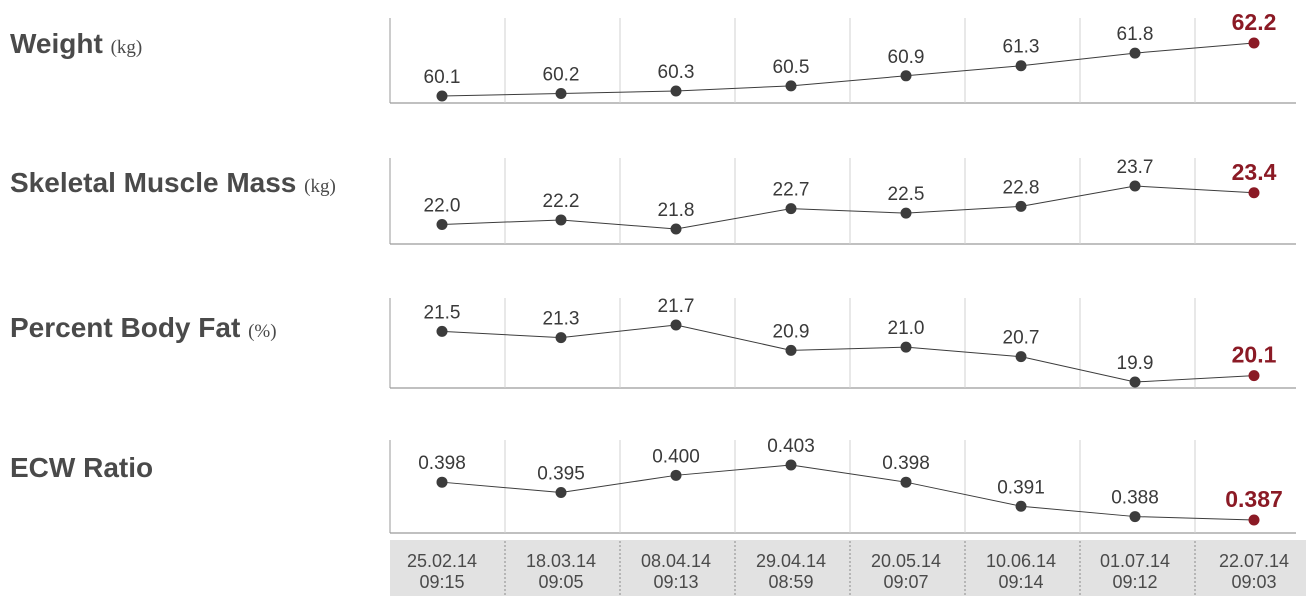  Describe the element at coordinates (791, 190) in the screenshot. I see `smm-data-label-3: 22.7` at that location.